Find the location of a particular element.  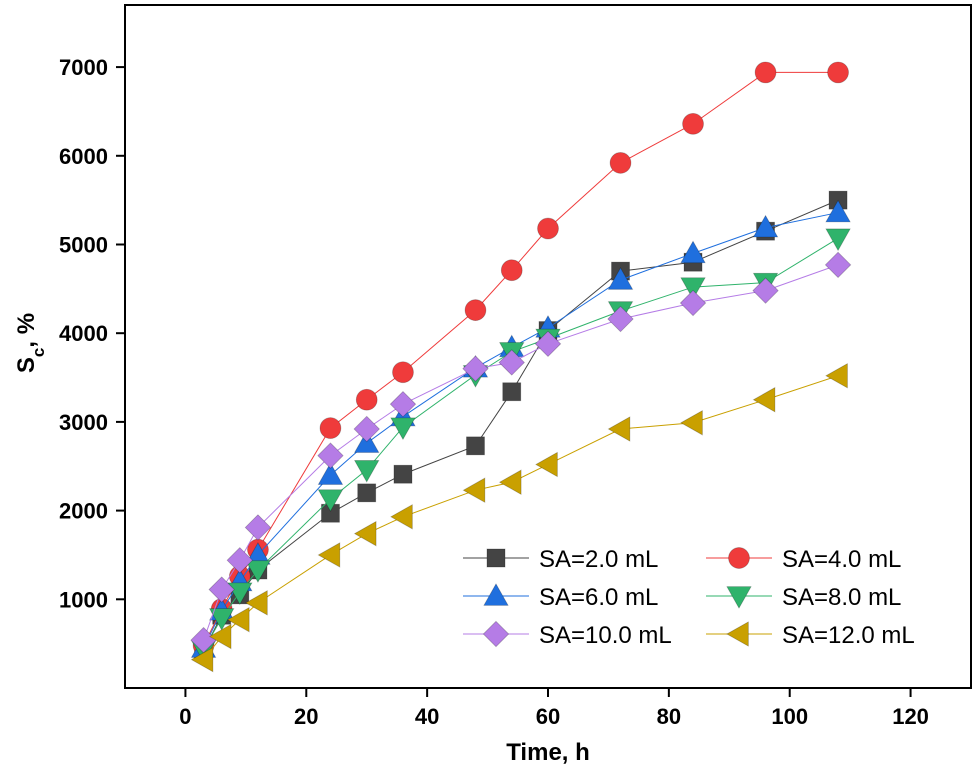

y-tick-label: 1000 is located at coordinates (83, 599).